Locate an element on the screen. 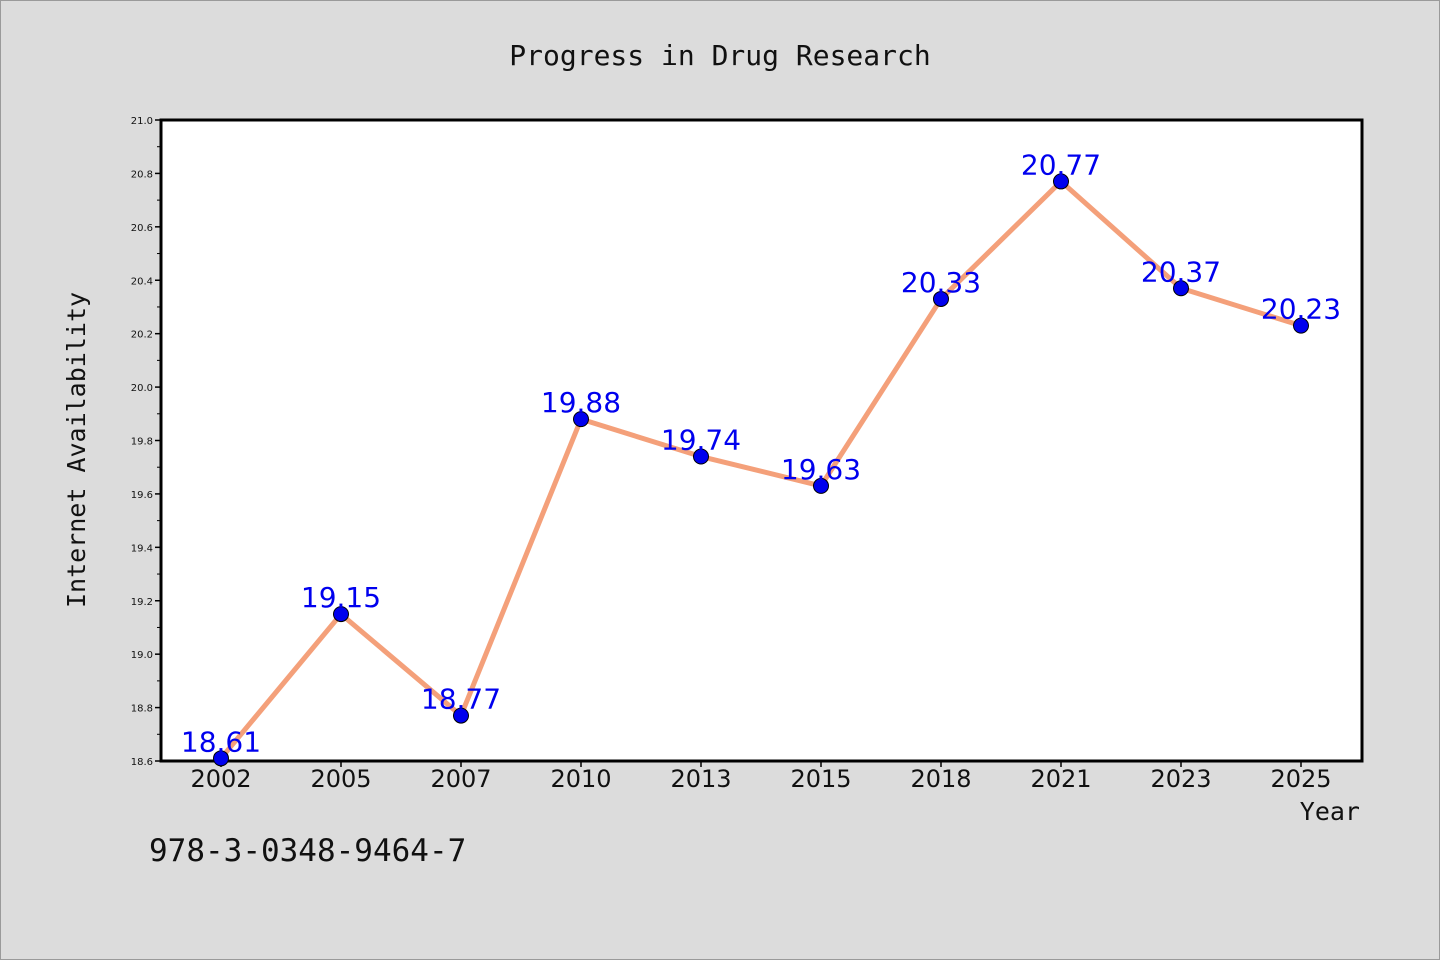 Image resolution: width=1440 pixels, height=960 pixels. y-tick-label: 18.6 is located at coordinates (142, 762).